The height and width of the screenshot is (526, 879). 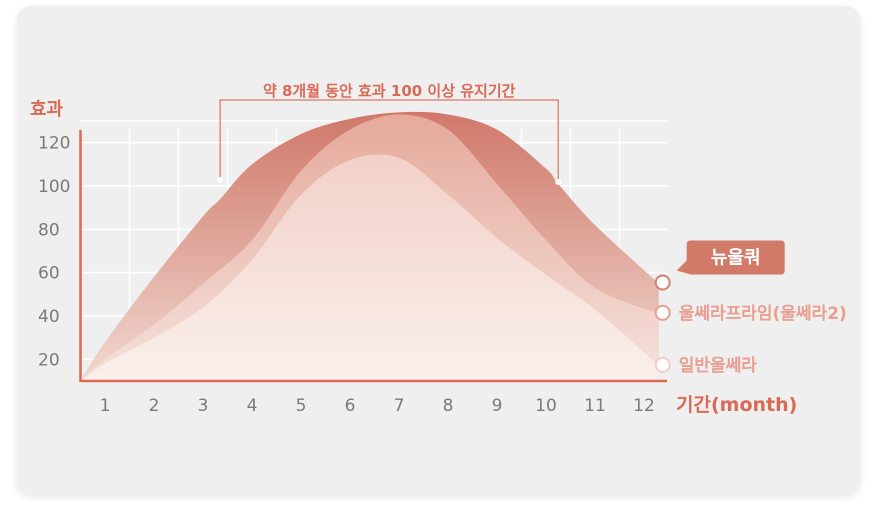 What do you see at coordinates (49, 274) in the screenshot?
I see `y-tick-label: 60` at bounding box center [49, 274].